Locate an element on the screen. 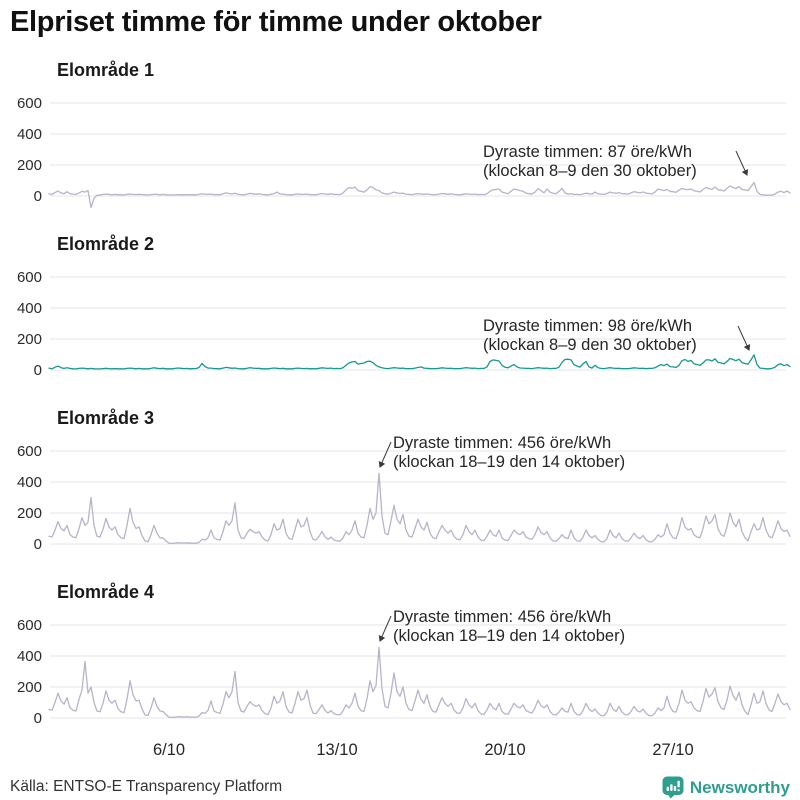 The width and height of the screenshot is (800, 800). panel-title: Elområde 2 is located at coordinates (105, 244).